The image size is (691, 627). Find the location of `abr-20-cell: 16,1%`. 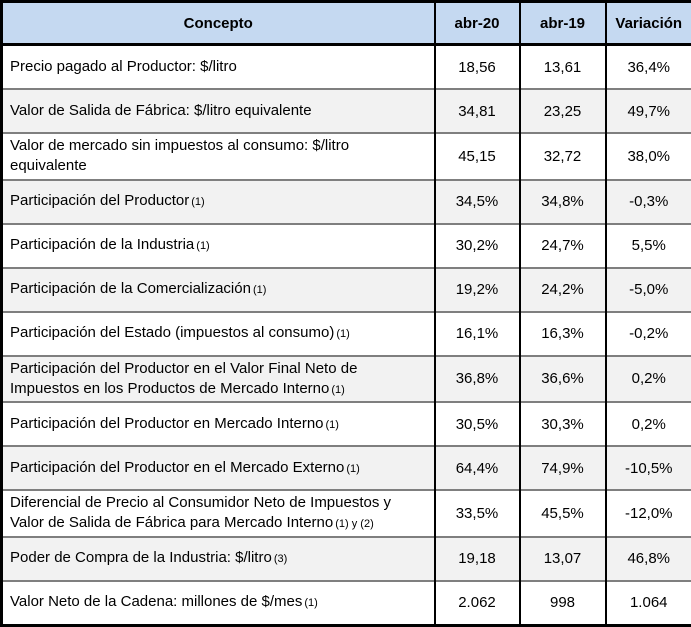

abr-20-cell: 16,1% is located at coordinates (477, 334).